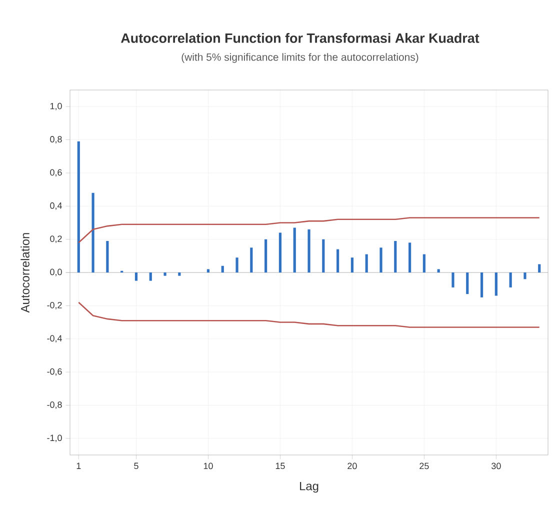  I want to click on y-tick-label: -0,6, so click(54, 372).